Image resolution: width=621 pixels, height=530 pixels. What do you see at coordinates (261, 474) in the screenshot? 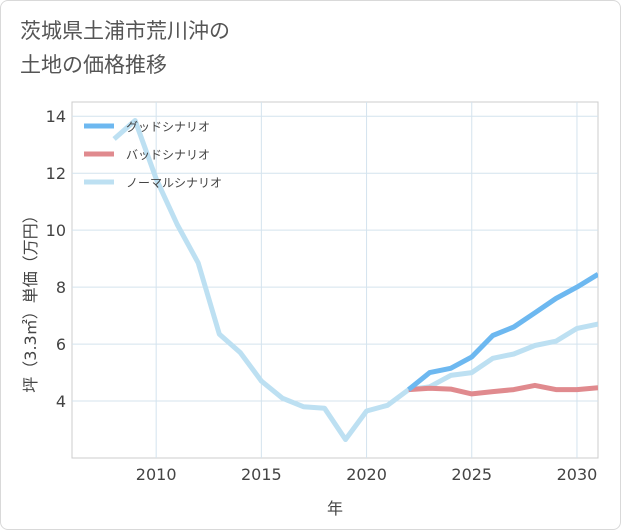
I see `x-tick-label: 2015` at bounding box center [261, 474].